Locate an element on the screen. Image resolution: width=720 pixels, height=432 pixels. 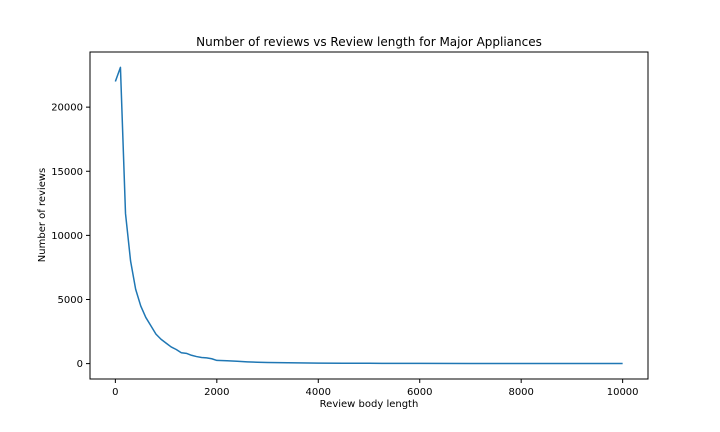
x-tick-label: 8000 is located at coordinates (520, 392).